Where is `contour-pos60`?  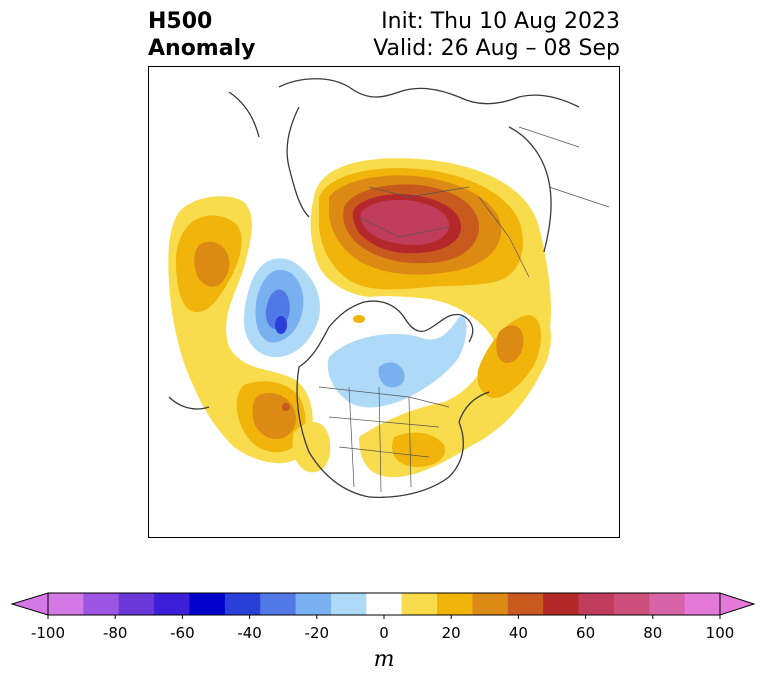
contour-pos60 is located at coordinates (404, 222).